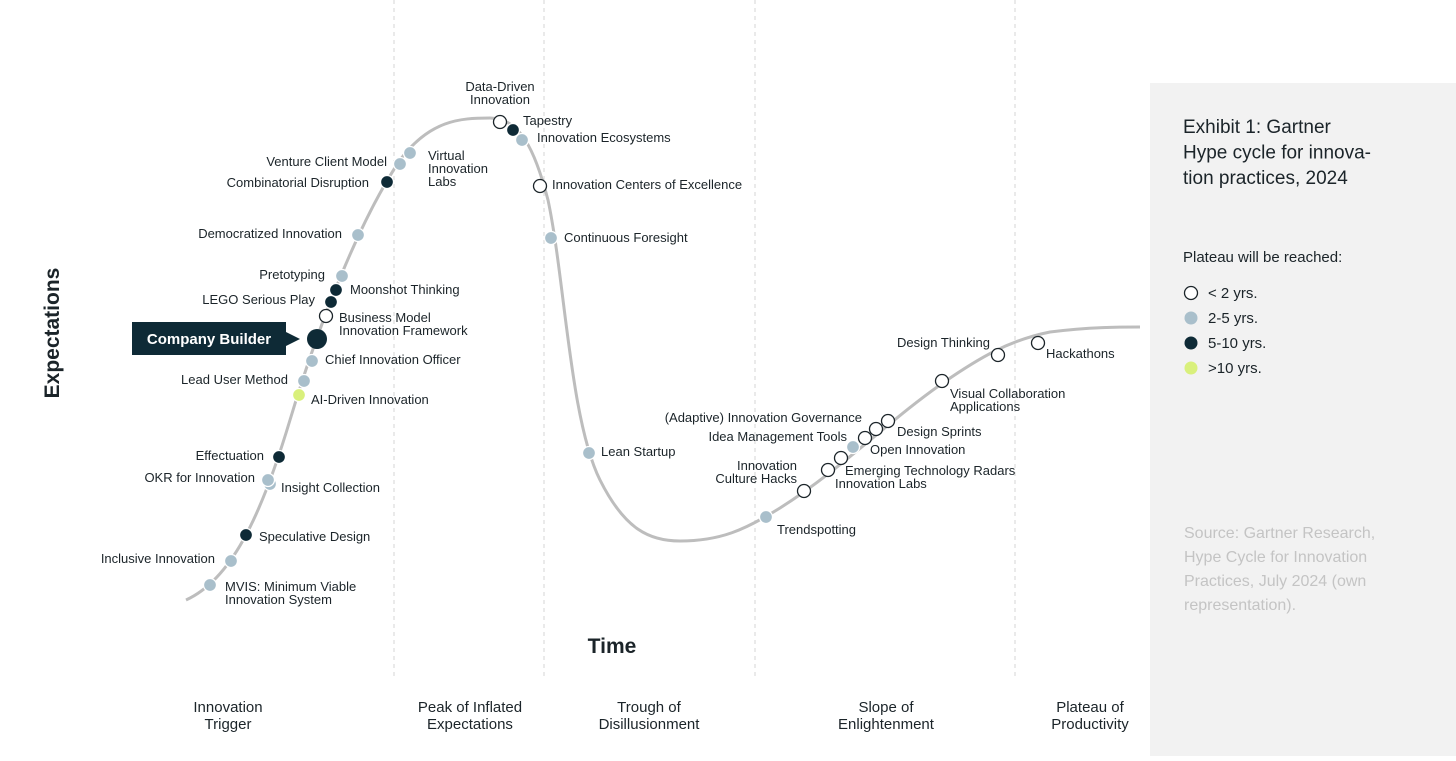 This screenshot has height=761, width=1456. What do you see at coordinates (650, 724) in the screenshot?
I see `phase-label-line: Disillusionment` at bounding box center [650, 724].